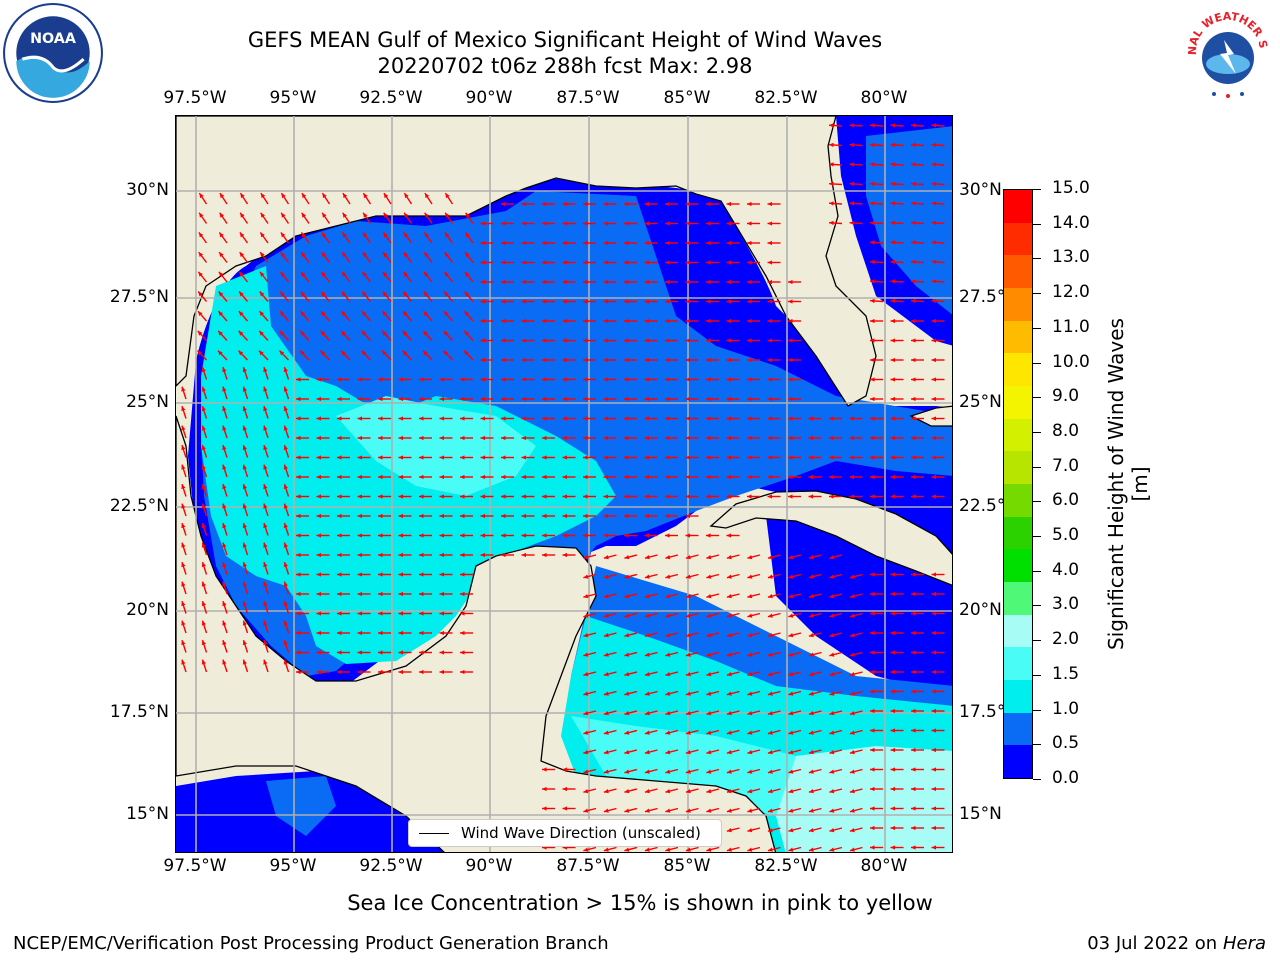 The height and width of the screenshot is (960, 1280). I want to click on lat-tick-left: 20°N, so click(147, 610).